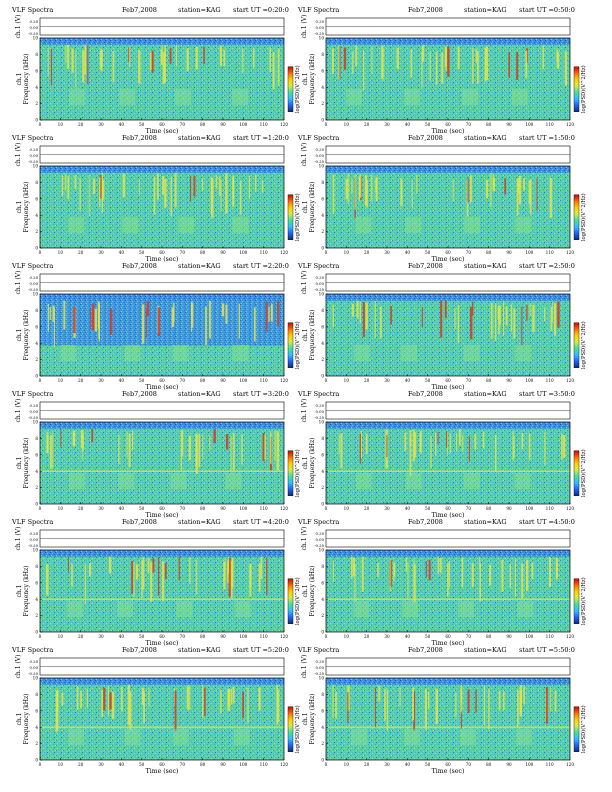 This screenshot has height=792, width=612. I want to click on channel-label: ch.1, so click(305, 463).